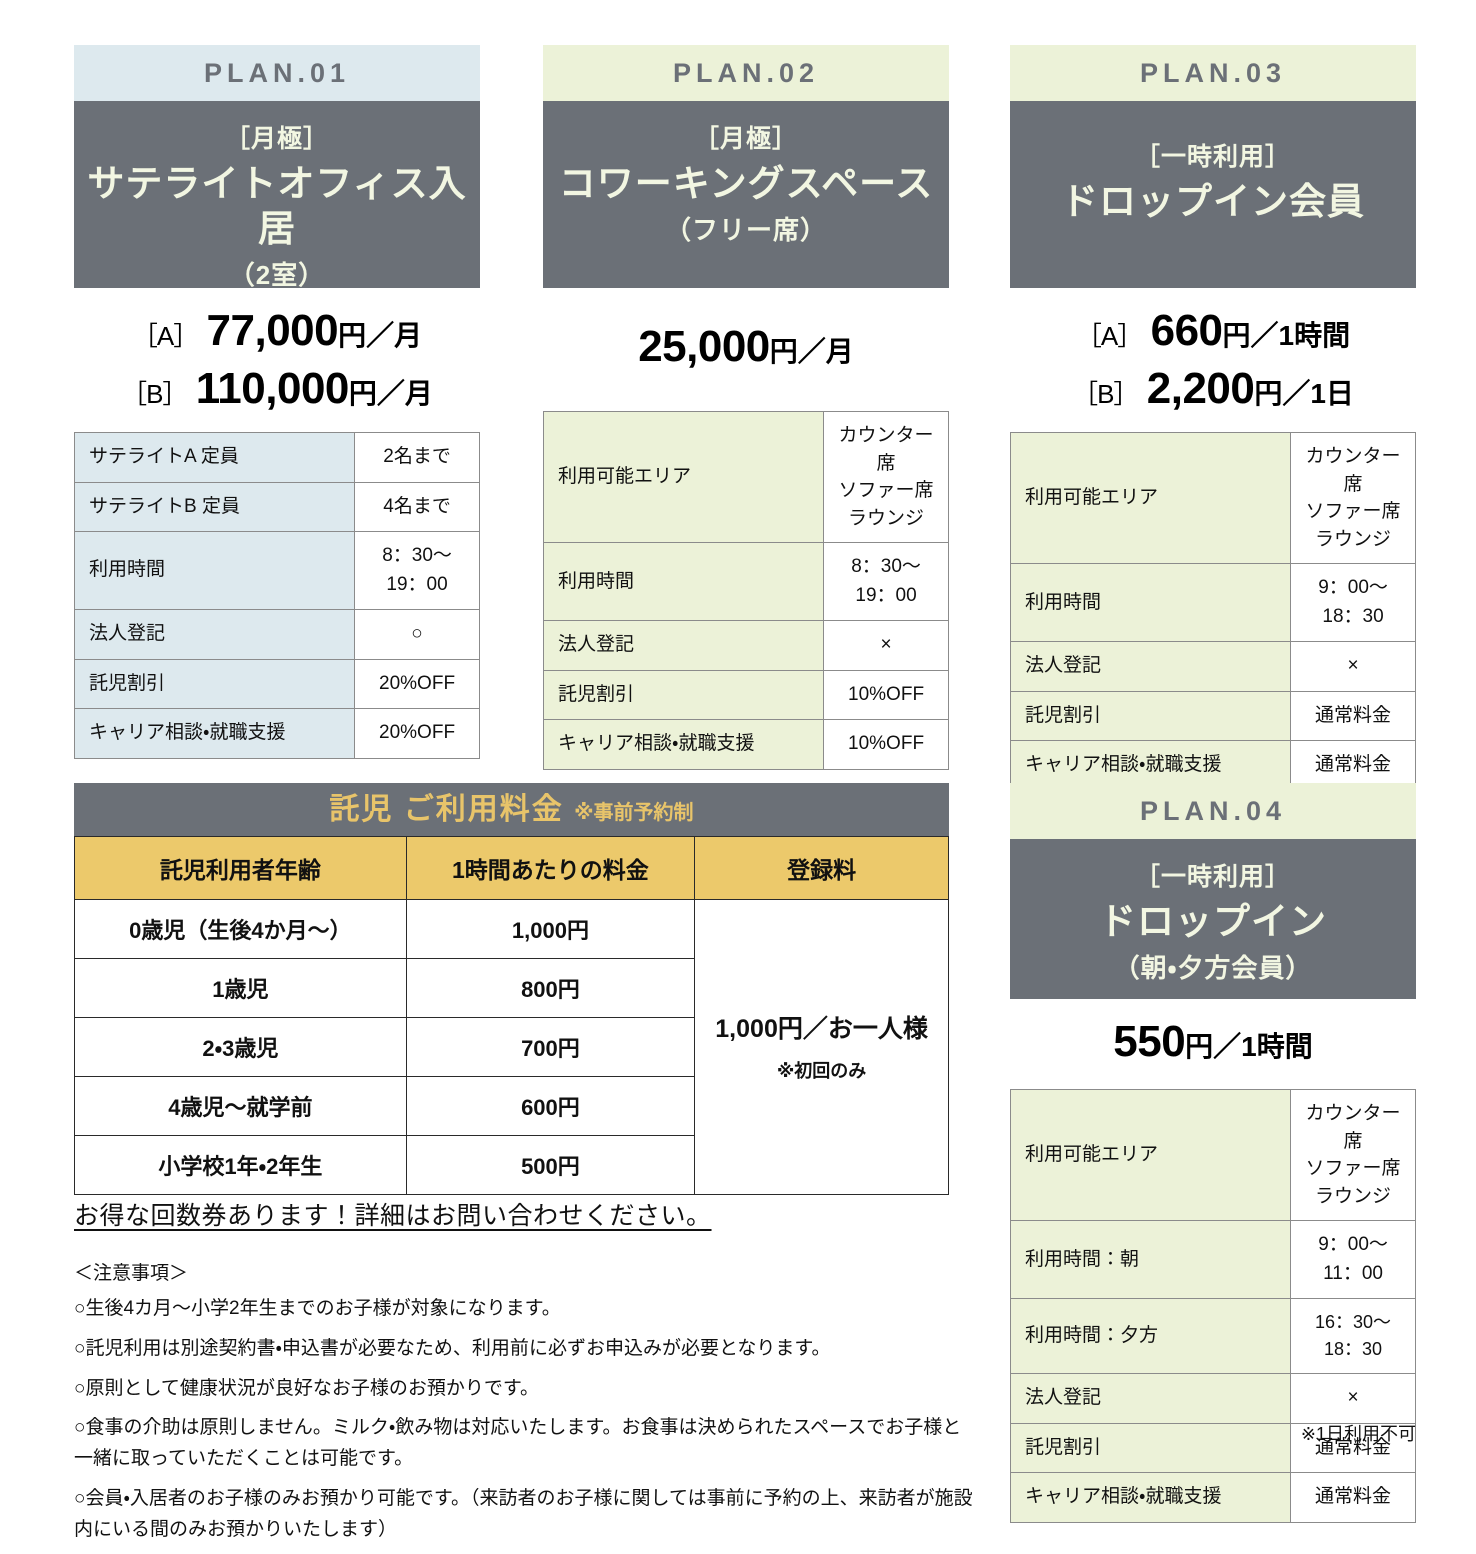 The image size is (1476, 1554). What do you see at coordinates (240, 1165) in the screenshot?
I see `childcare-age: 小学校1年・2年生` at bounding box center [240, 1165].